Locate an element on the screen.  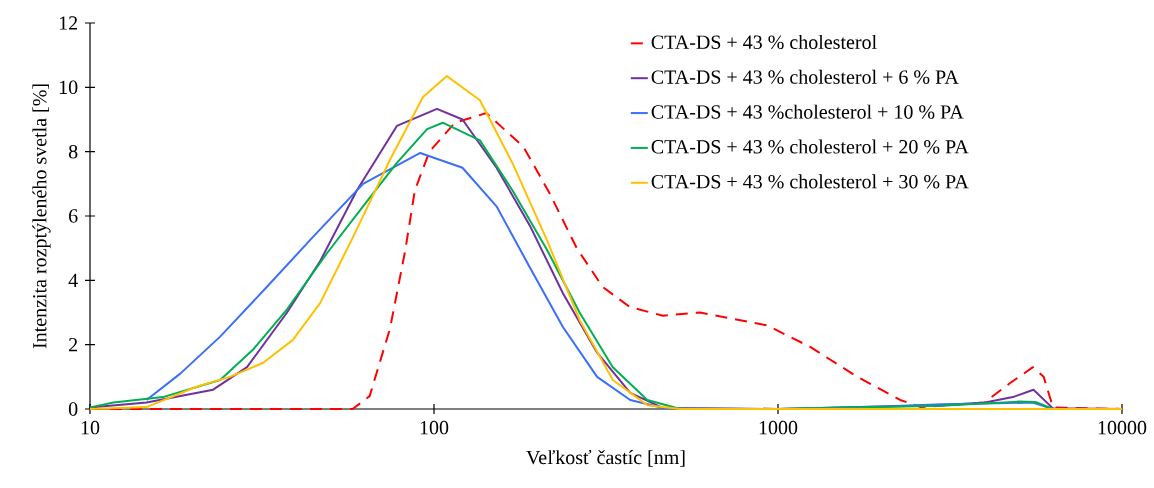
y-tick-label: 10 is located at coordinates (68, 87).